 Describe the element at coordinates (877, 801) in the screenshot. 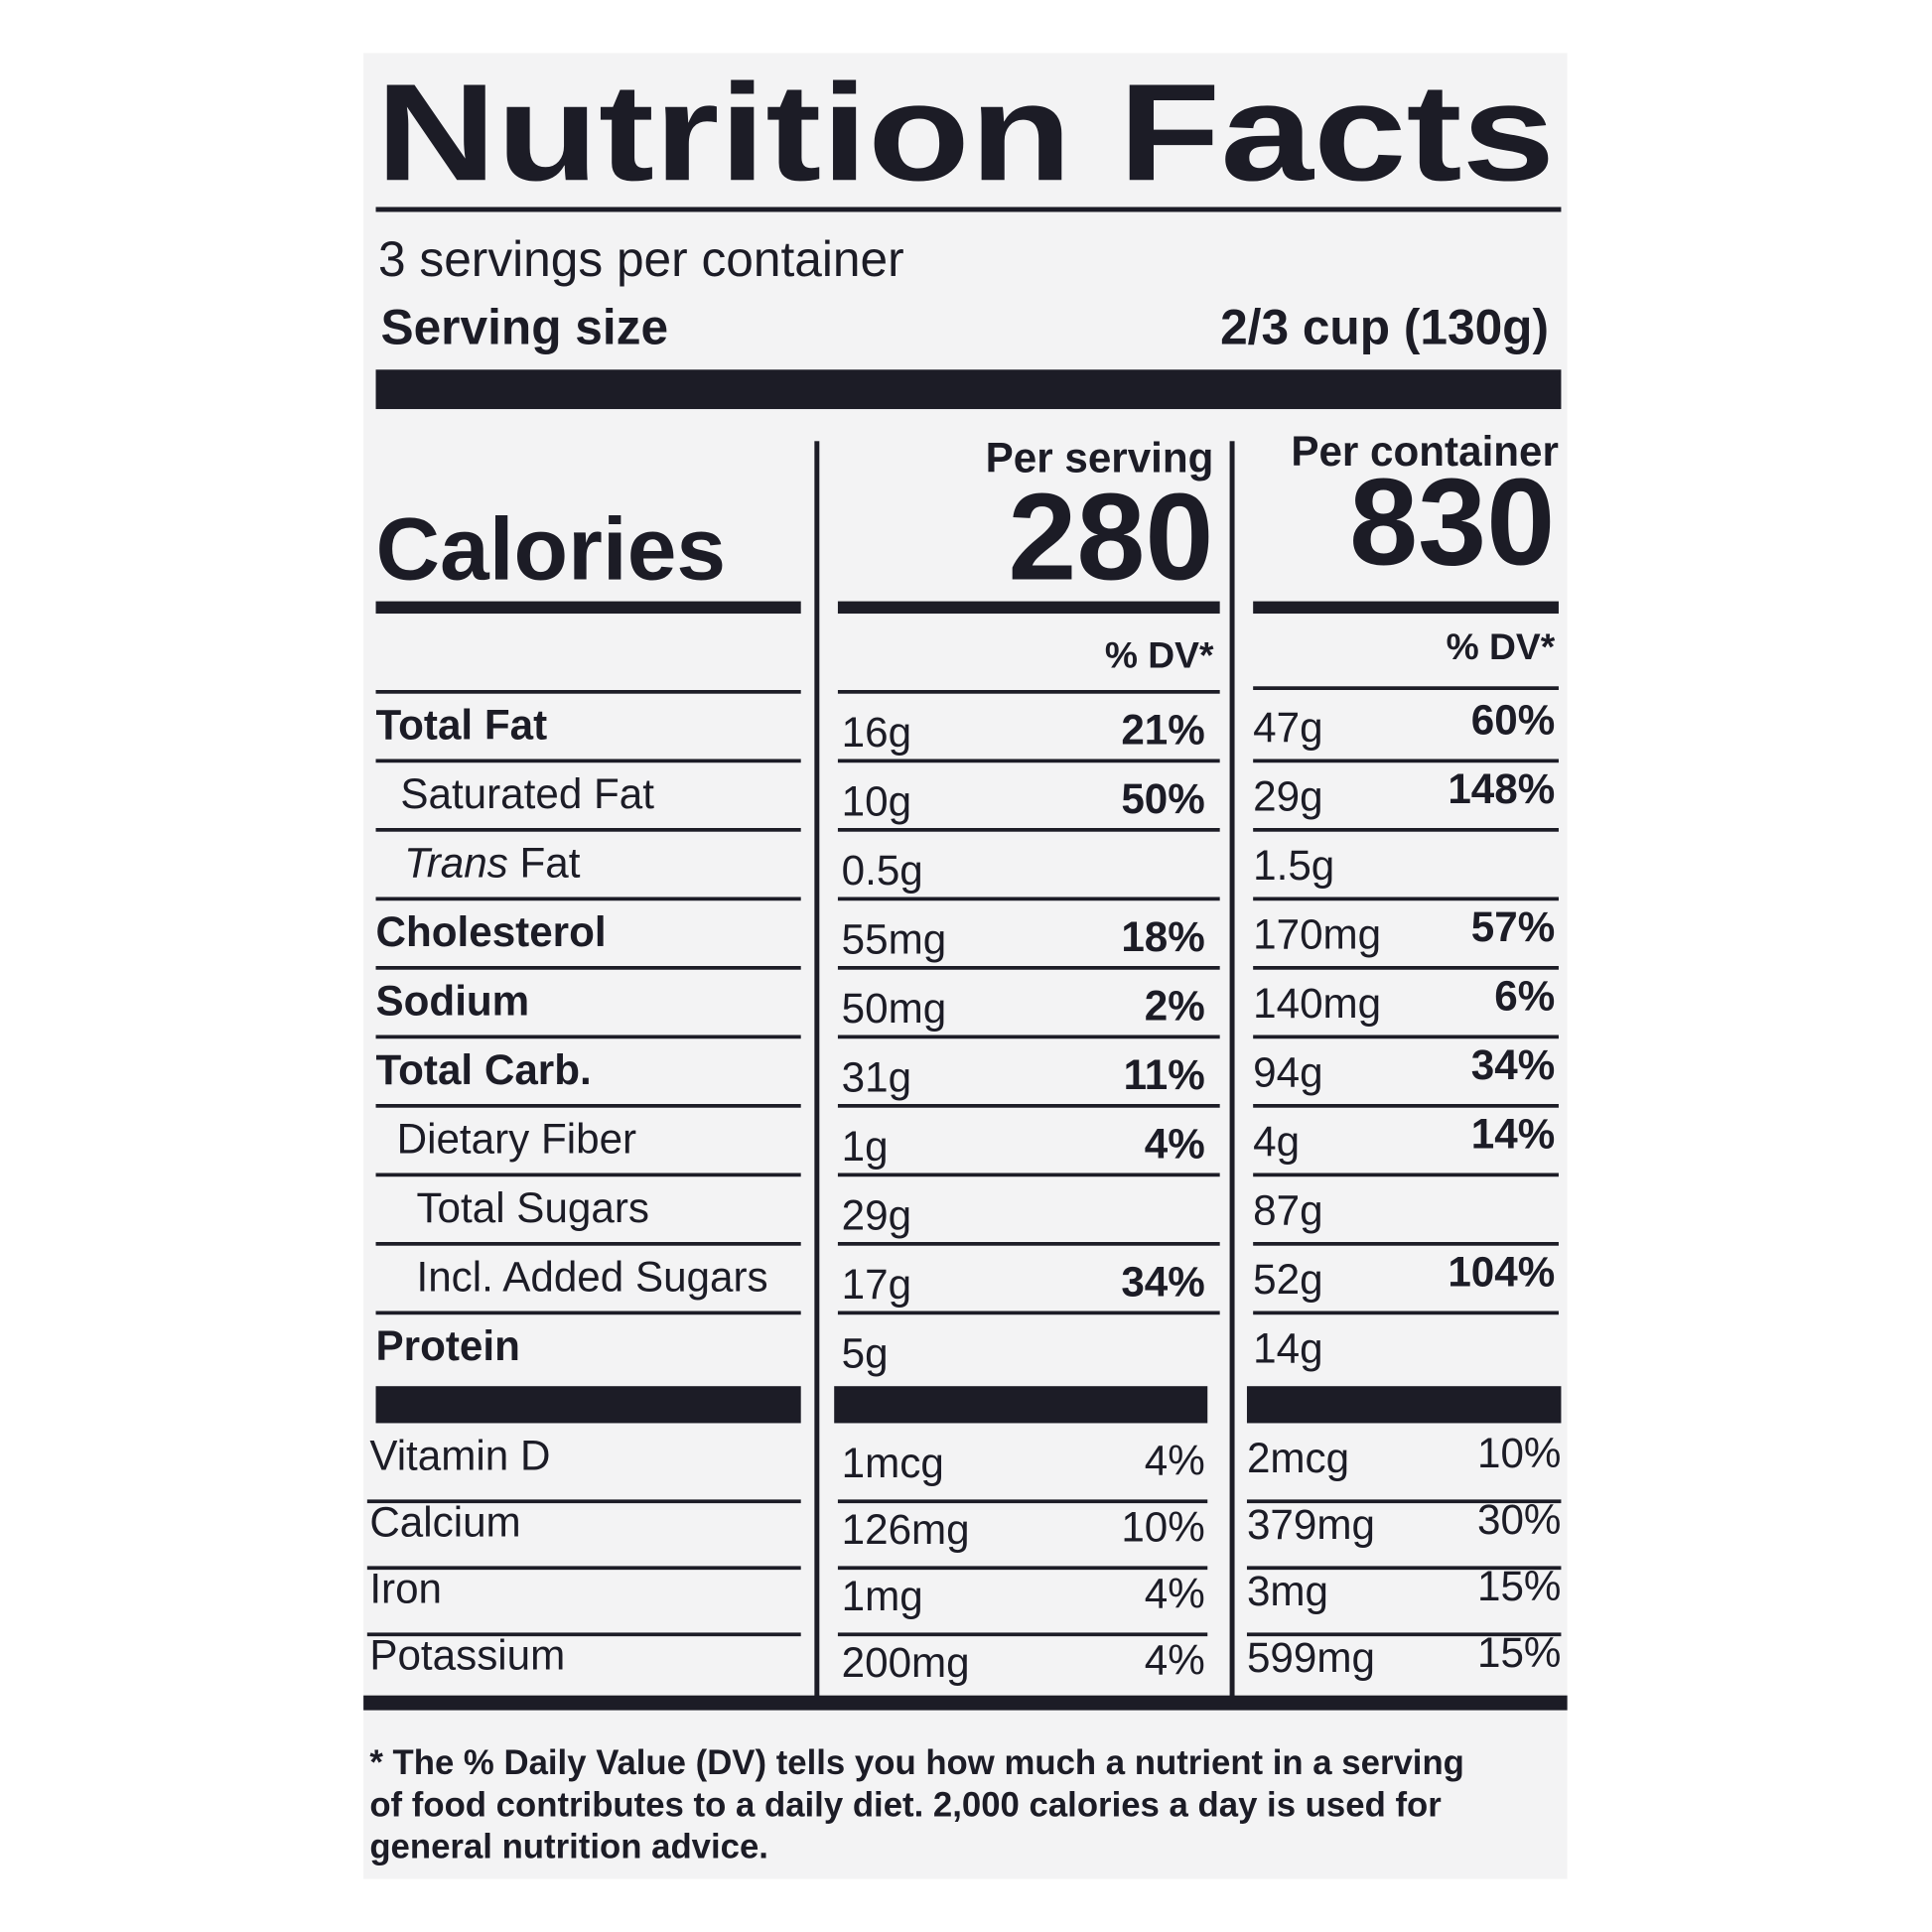

I see `serving-amount: 10g` at that location.